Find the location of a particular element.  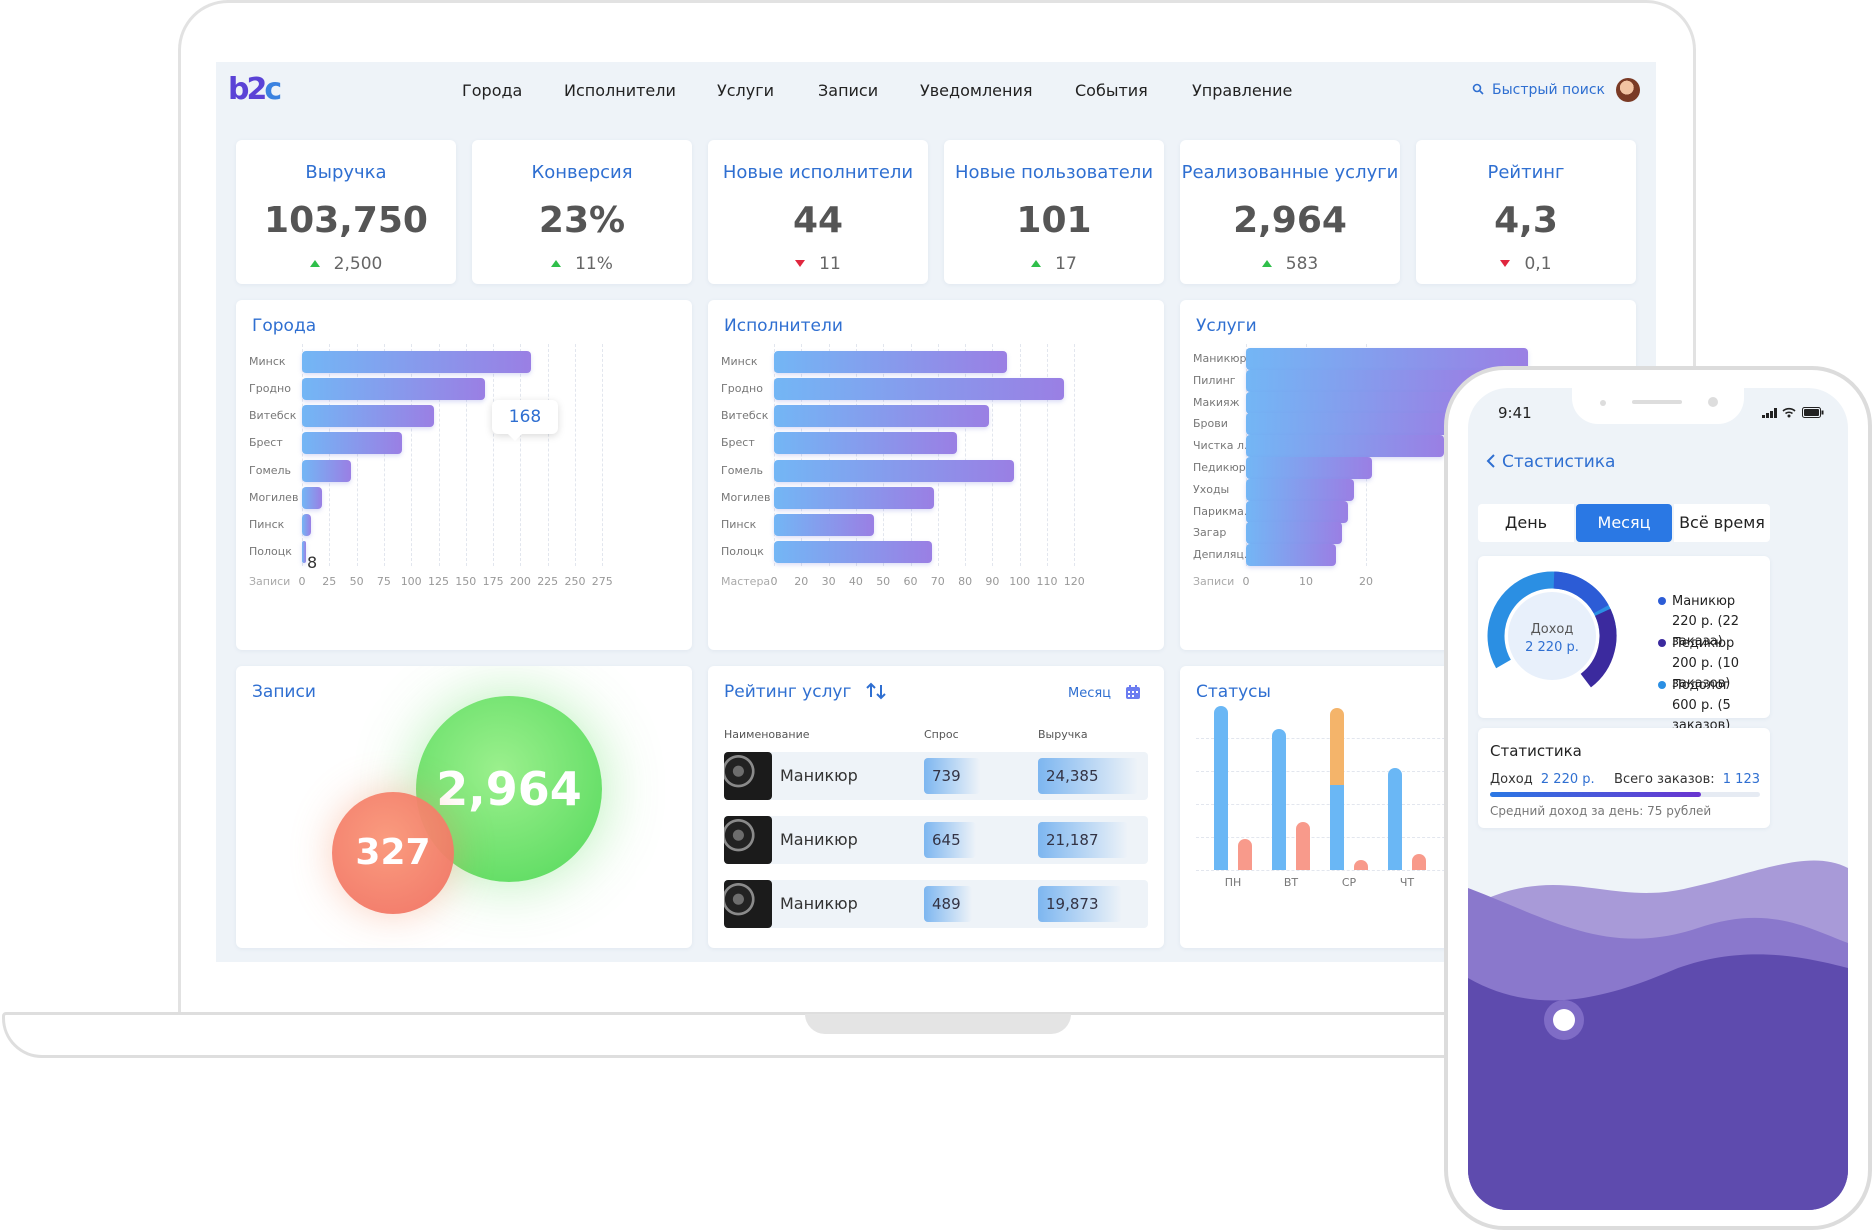

avatar is located at coordinates (1628, 90).